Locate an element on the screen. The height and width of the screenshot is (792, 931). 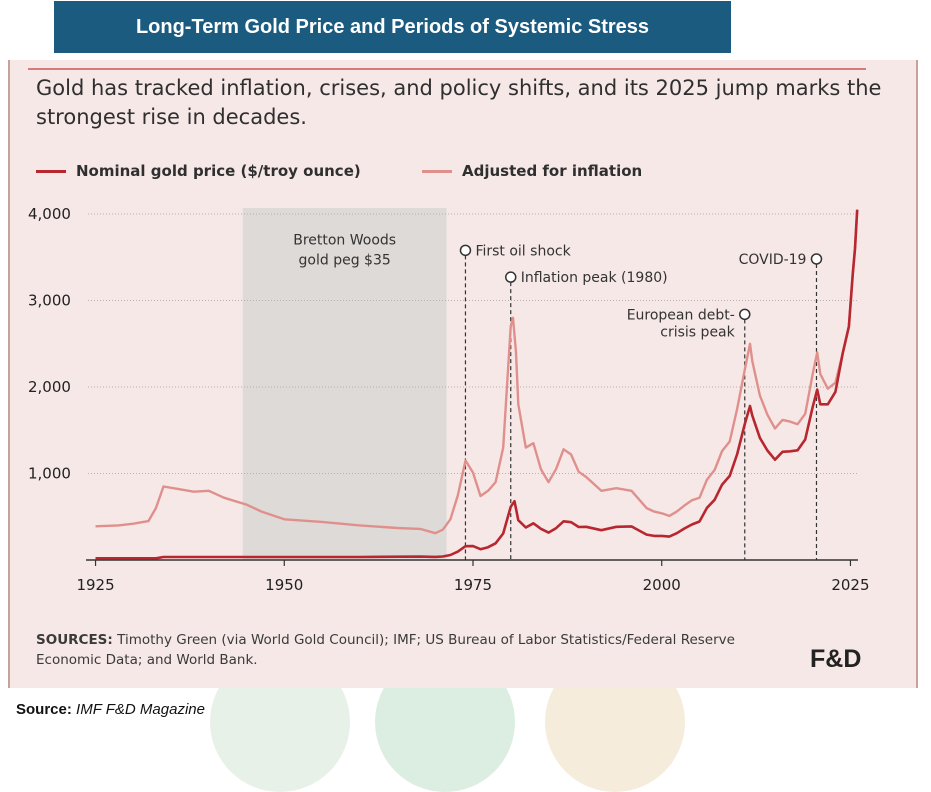
annotation-label: First oil shock is located at coordinates (523, 251).